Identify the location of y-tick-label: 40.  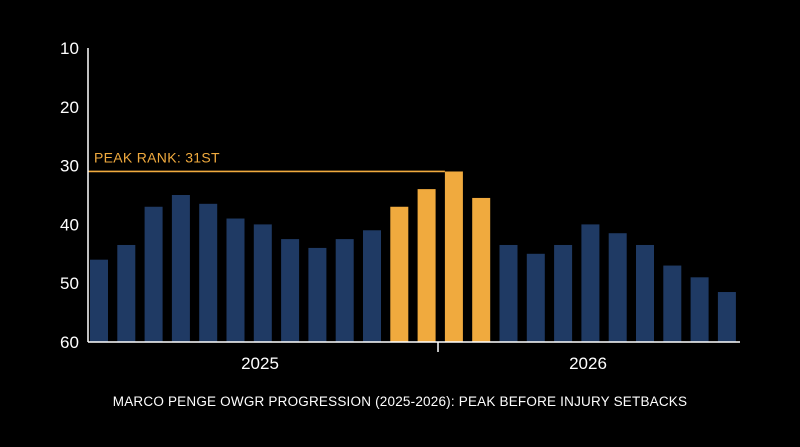
(69, 224).